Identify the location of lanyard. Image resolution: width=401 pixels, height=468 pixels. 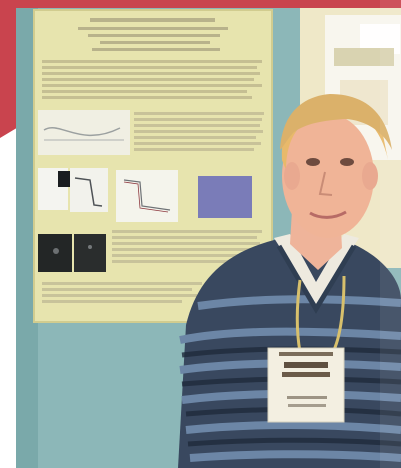
(320, 314).